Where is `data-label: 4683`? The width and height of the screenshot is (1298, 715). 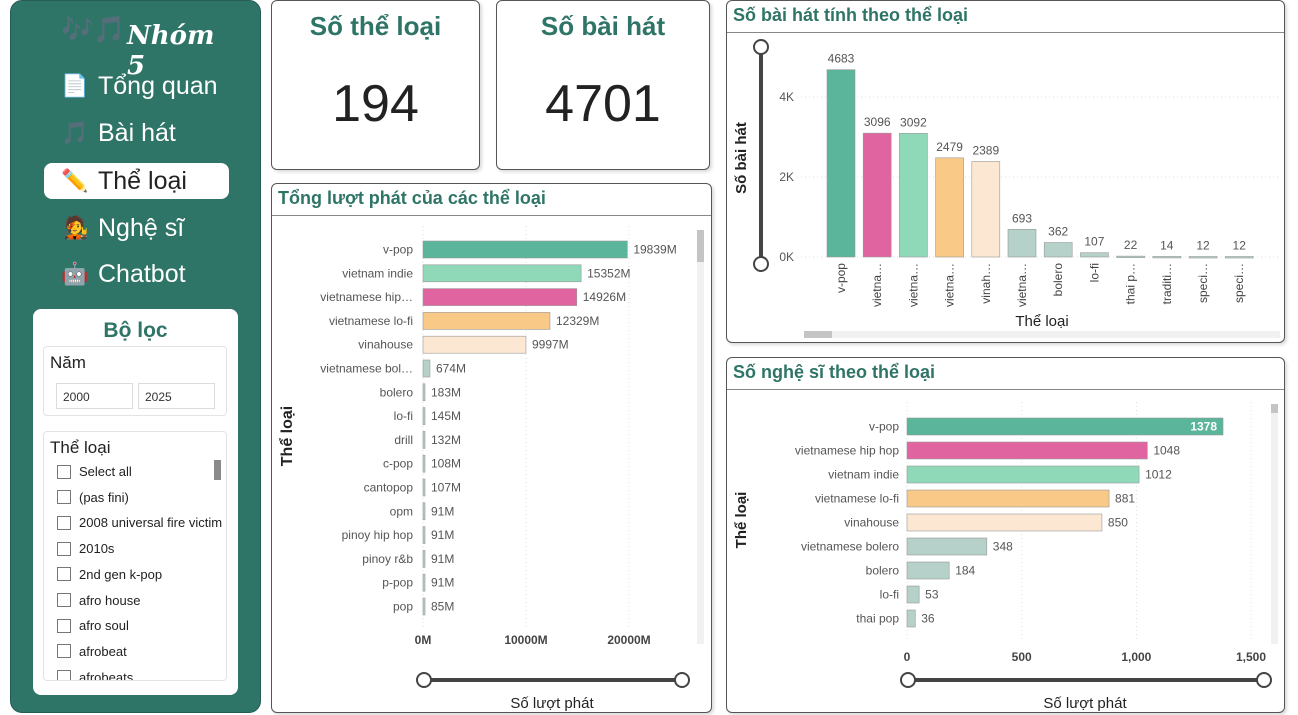 data-label: 4683 is located at coordinates (841, 59).